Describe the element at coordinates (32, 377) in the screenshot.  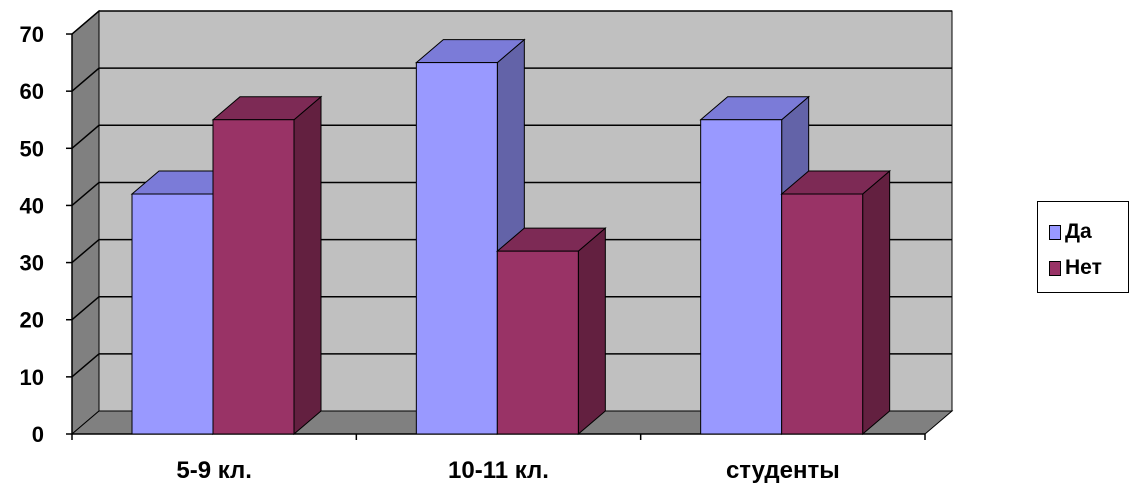
I see `y-tick-label: 10` at that location.